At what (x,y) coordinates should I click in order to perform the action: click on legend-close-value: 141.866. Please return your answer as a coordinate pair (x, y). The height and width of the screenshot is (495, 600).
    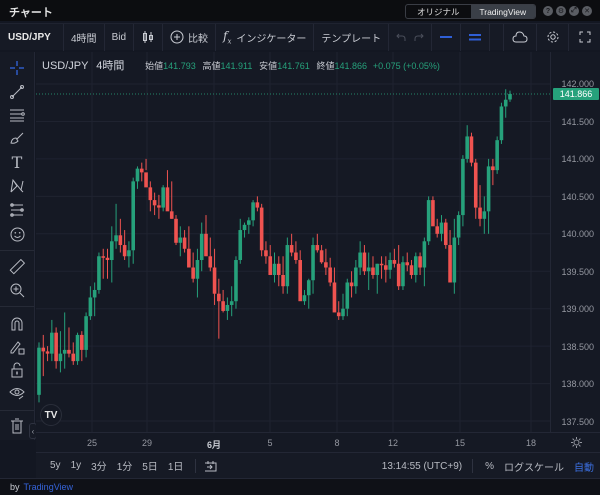
    Looking at the image, I should click on (351, 66).